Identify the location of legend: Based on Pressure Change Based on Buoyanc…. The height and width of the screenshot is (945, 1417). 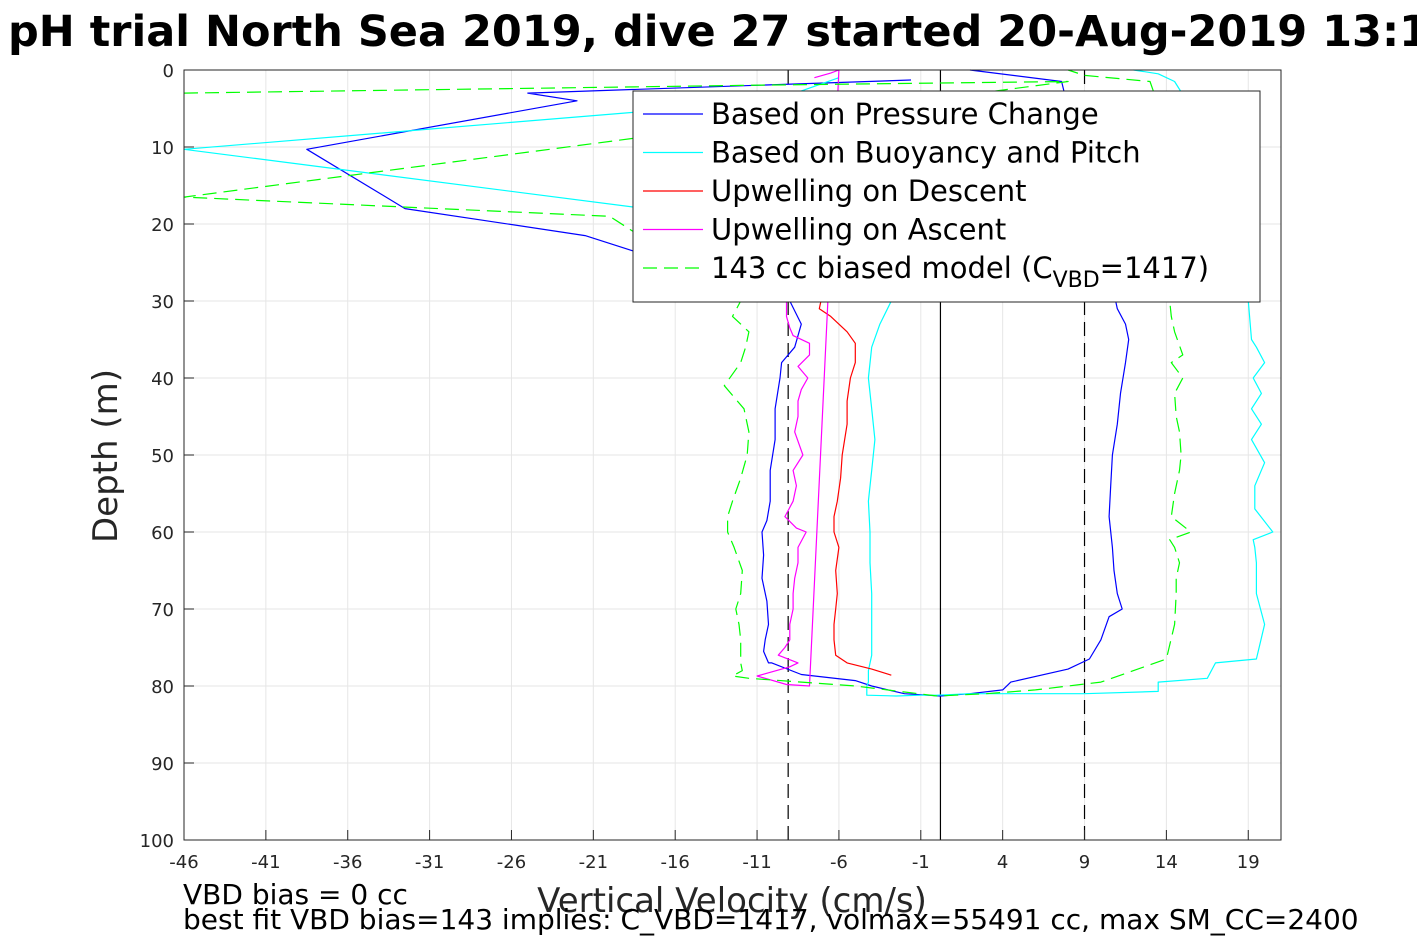
(946, 196).